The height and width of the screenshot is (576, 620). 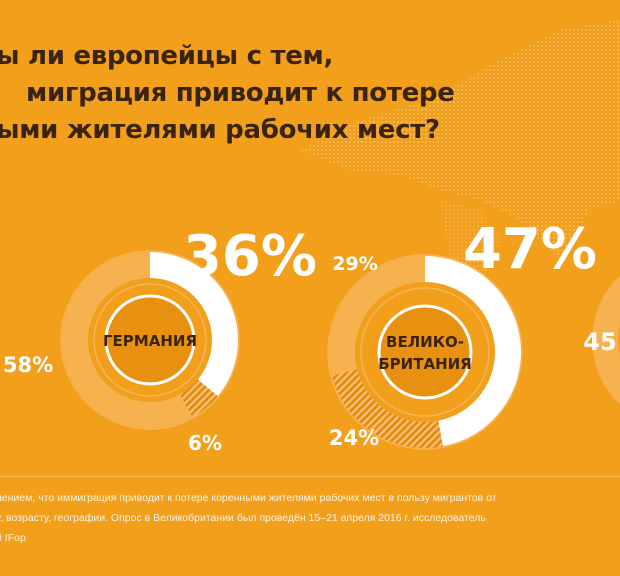 I want to click on donut-center-label: ВЕЛИКО-, so click(x=425, y=342).